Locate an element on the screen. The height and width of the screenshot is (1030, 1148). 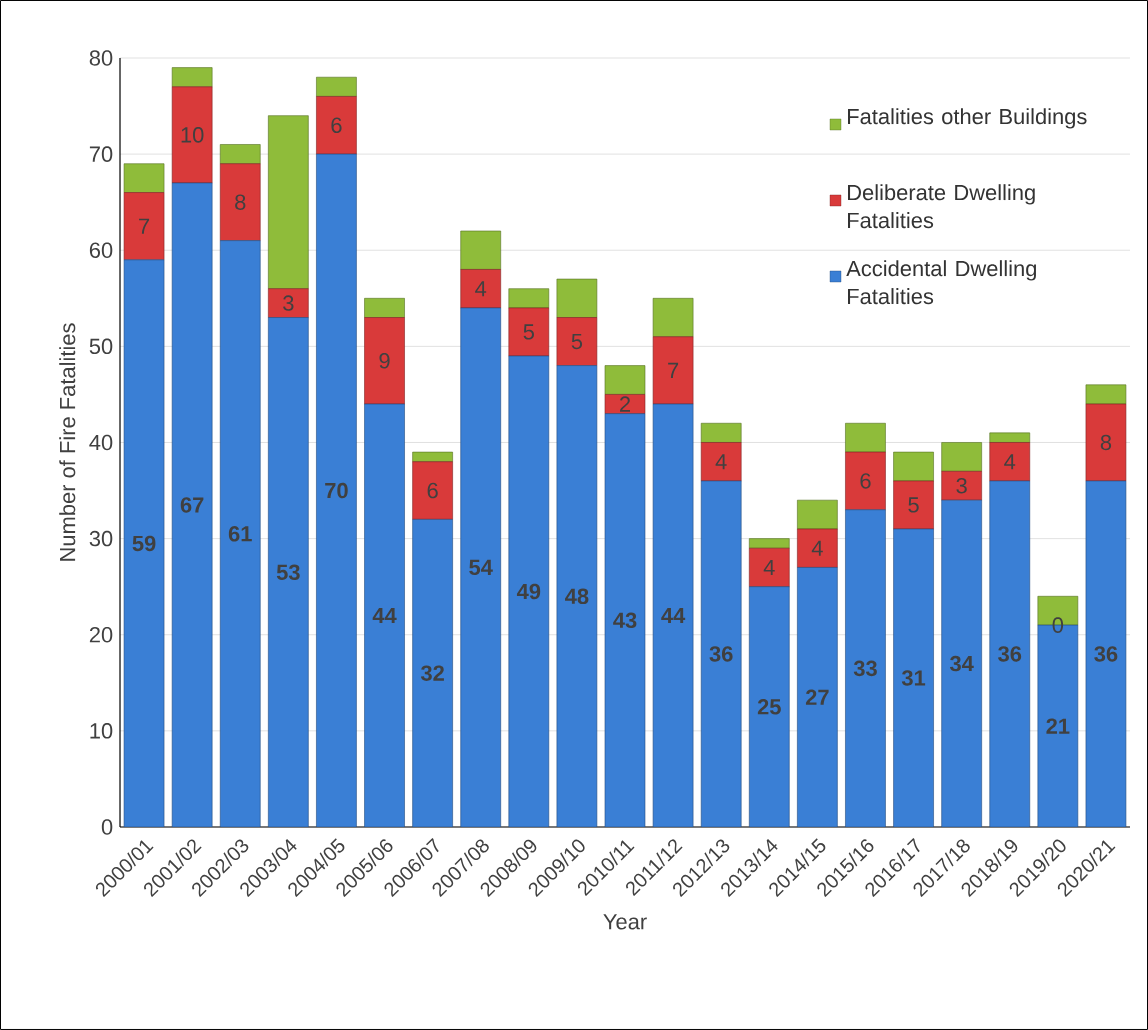
legend-label: Accidental Dwelling Fatalities is located at coordinates (941, 282).